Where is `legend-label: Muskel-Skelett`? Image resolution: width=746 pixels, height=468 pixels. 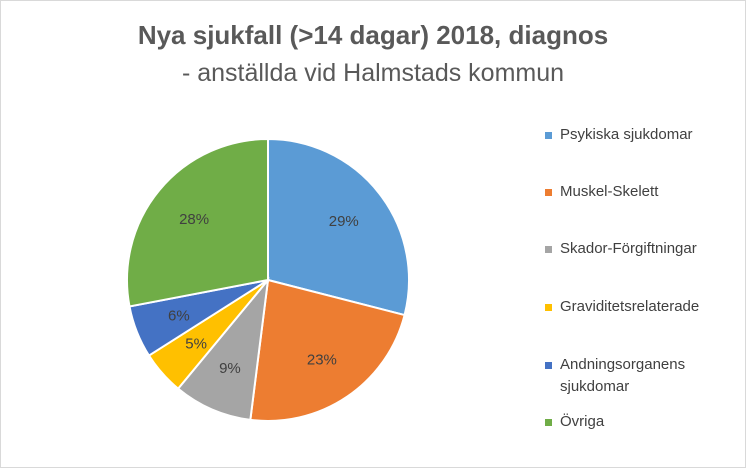
legend-label: Muskel-Skelett is located at coordinates (609, 191).